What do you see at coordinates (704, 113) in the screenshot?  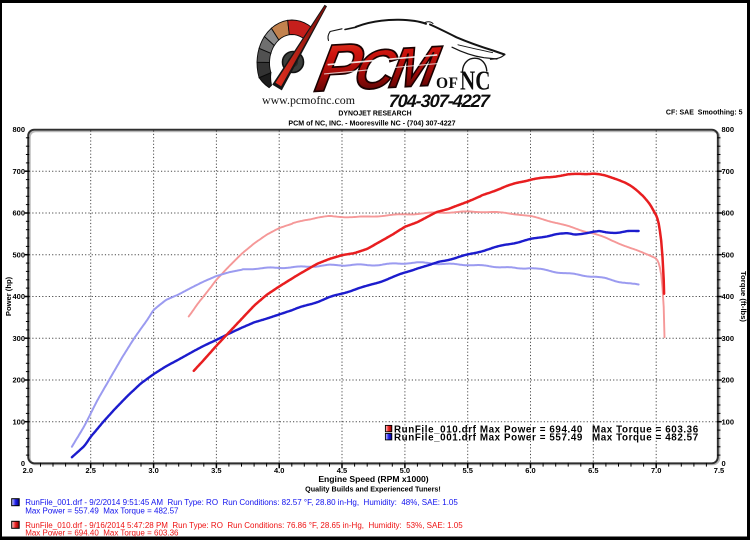 I see `svg-text: CF: SAE Smoothing: 5` at bounding box center [704, 113].